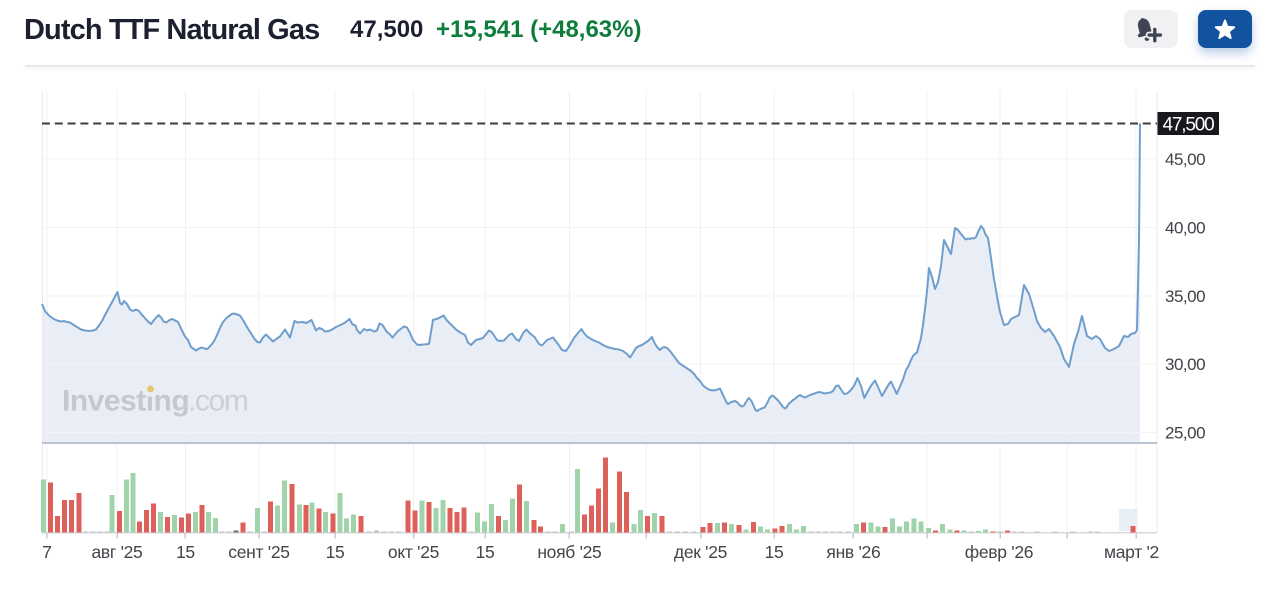 This screenshot has width=1280, height=614. Describe the element at coordinates (218, 401) in the screenshot. I see `svg-text: .com` at that location.